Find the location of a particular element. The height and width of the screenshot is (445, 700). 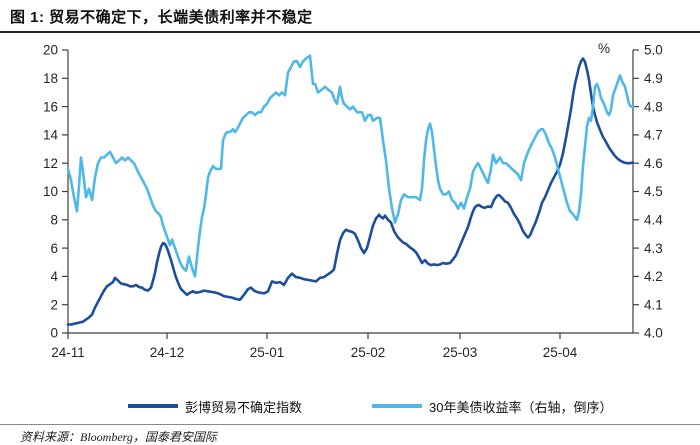

source-note: 资料来源：Bloomberg，国泰君安国际 is located at coordinates (118, 437).